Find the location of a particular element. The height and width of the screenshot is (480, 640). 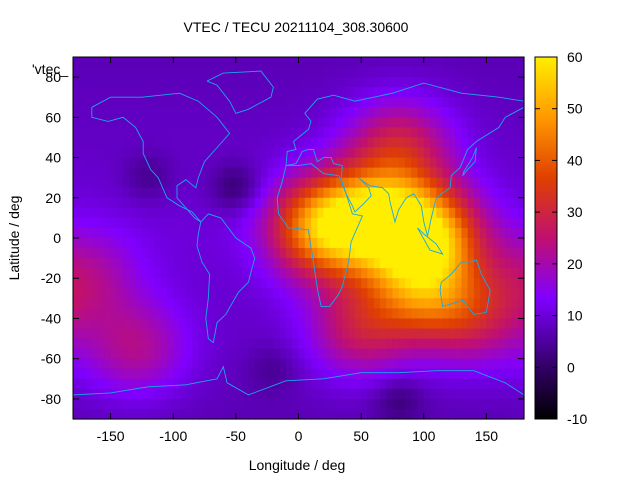

colorbar-tick-label: 50 is located at coordinates (575, 109).